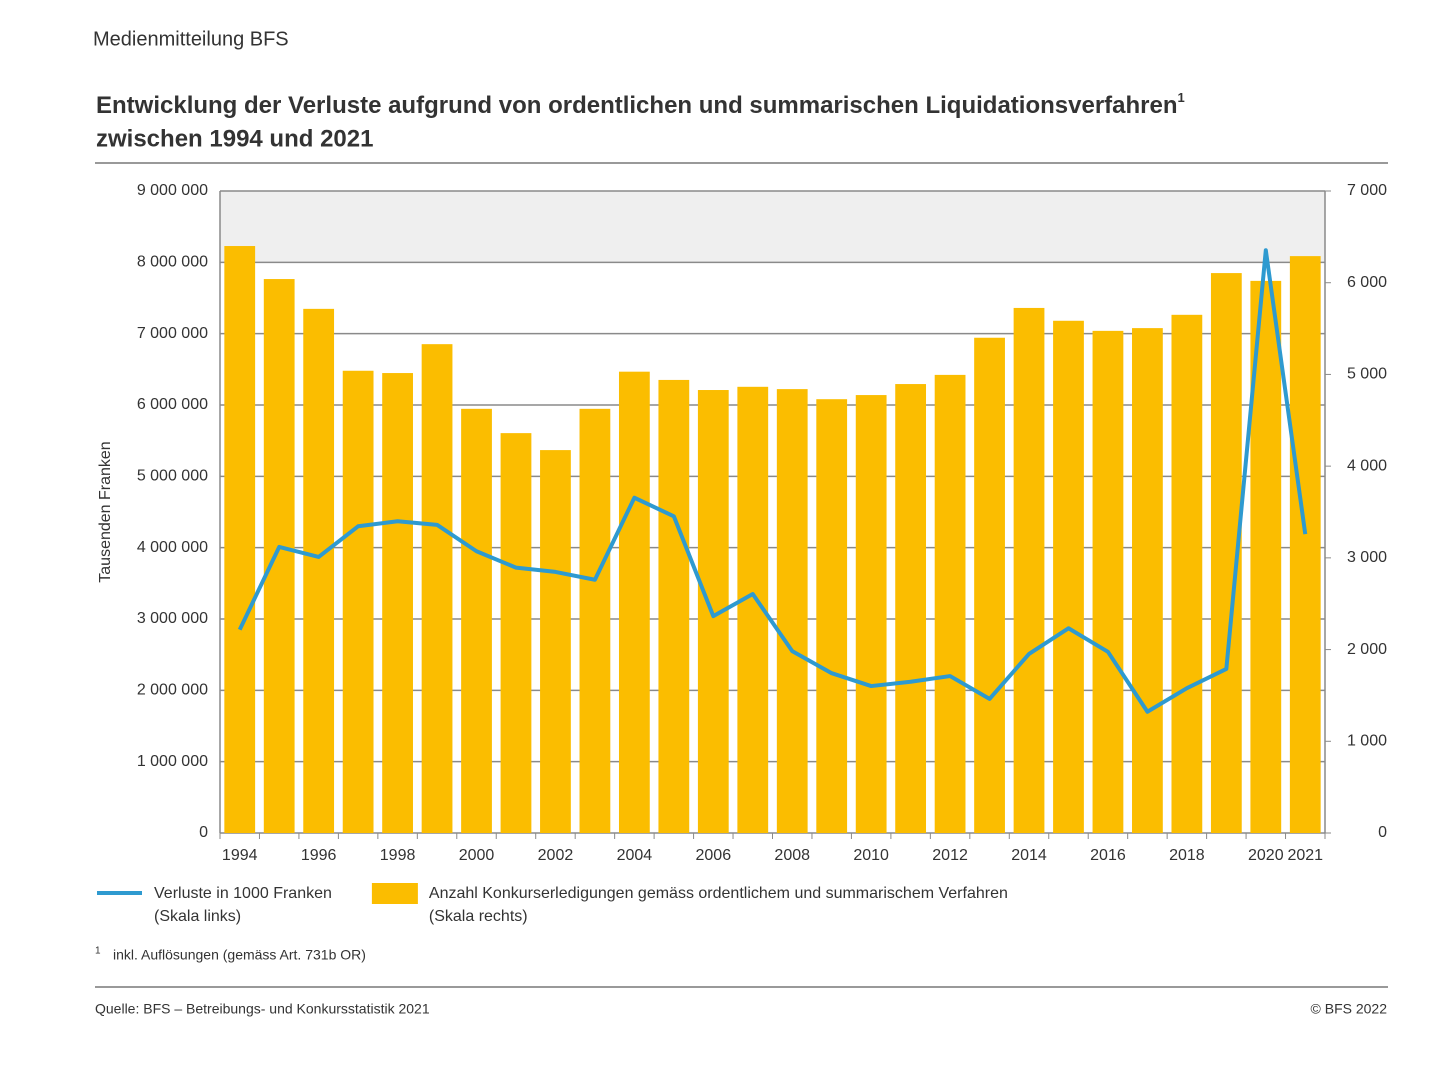 The height and width of the screenshot is (1065, 1441). I want to click on x-tick-label: 2018, so click(1187, 855).